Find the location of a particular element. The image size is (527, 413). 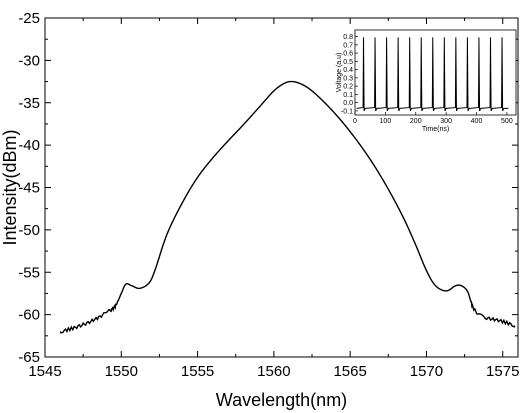

inset-x-tick-label: 400 is located at coordinates (477, 121).